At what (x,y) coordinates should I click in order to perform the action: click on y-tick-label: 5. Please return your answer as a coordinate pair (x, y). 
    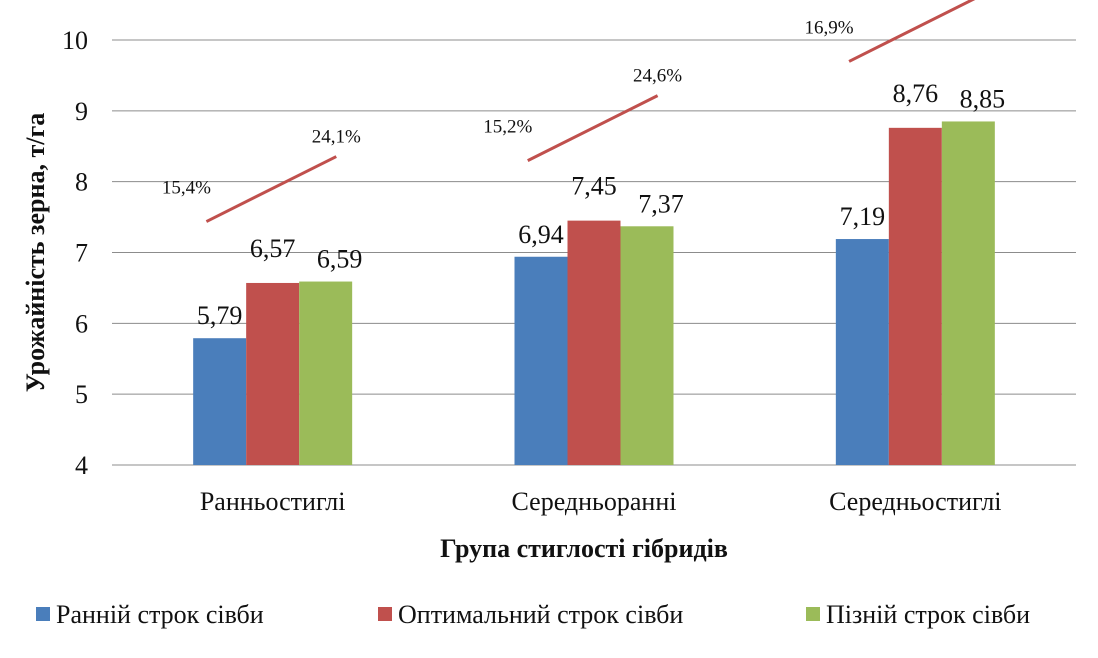
    Looking at the image, I should click on (81, 394).